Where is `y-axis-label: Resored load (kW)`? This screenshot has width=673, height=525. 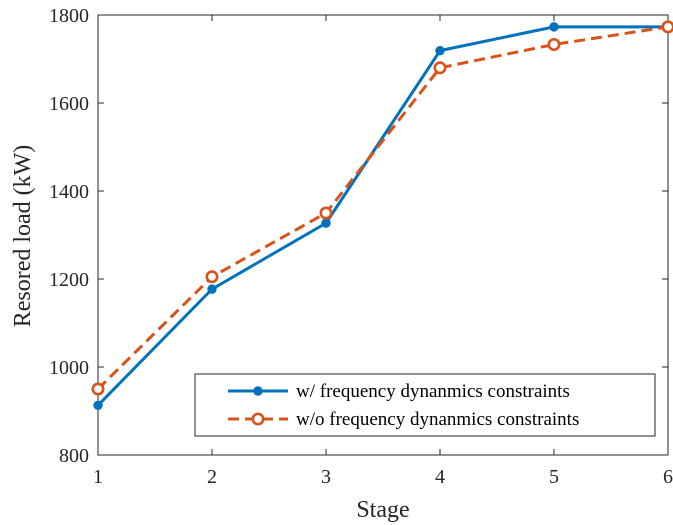
y-axis-label: Resored load (kW) is located at coordinates (23, 236).